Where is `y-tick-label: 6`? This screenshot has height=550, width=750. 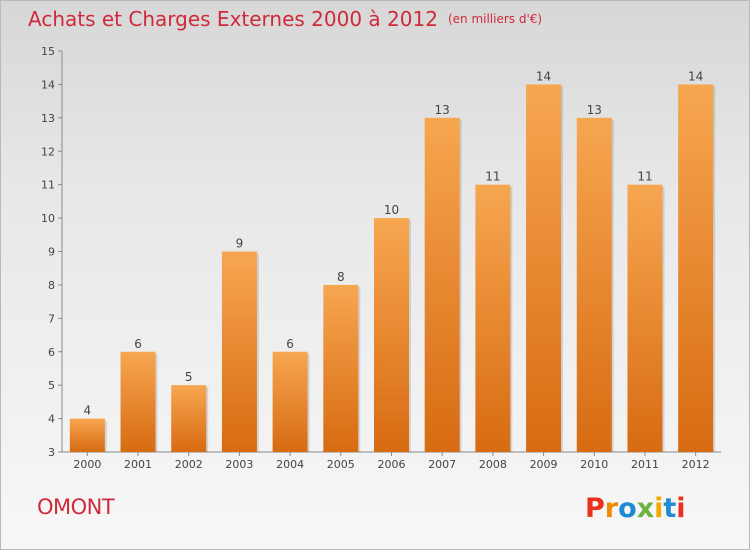
y-tick-label: 6 is located at coordinates (51, 352).